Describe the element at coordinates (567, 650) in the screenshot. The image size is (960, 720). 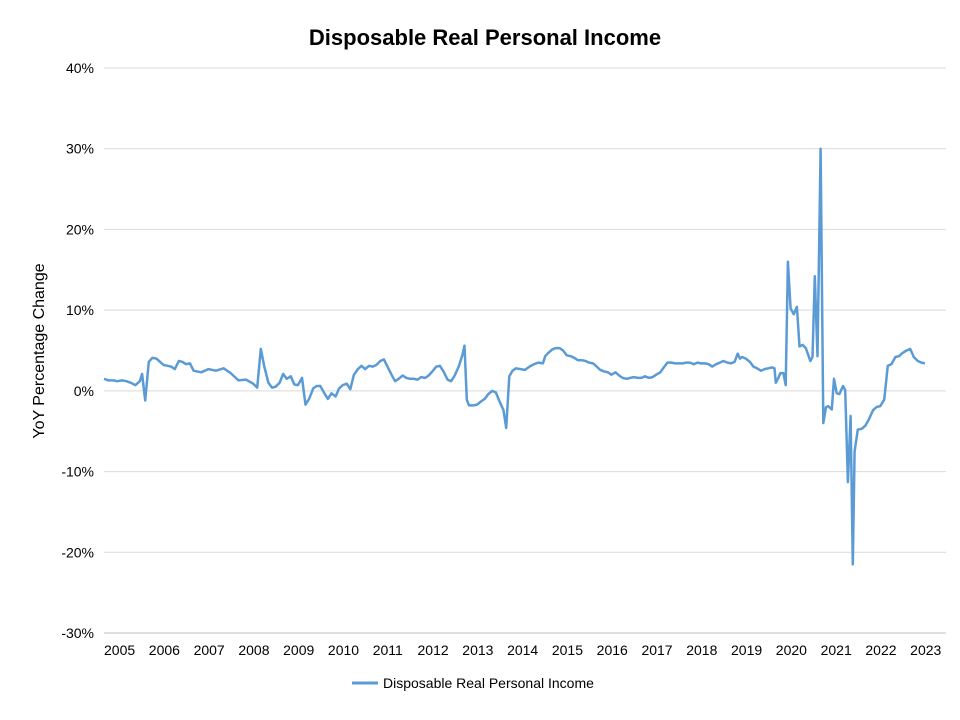
I see `x-tick-label: 2015` at that location.